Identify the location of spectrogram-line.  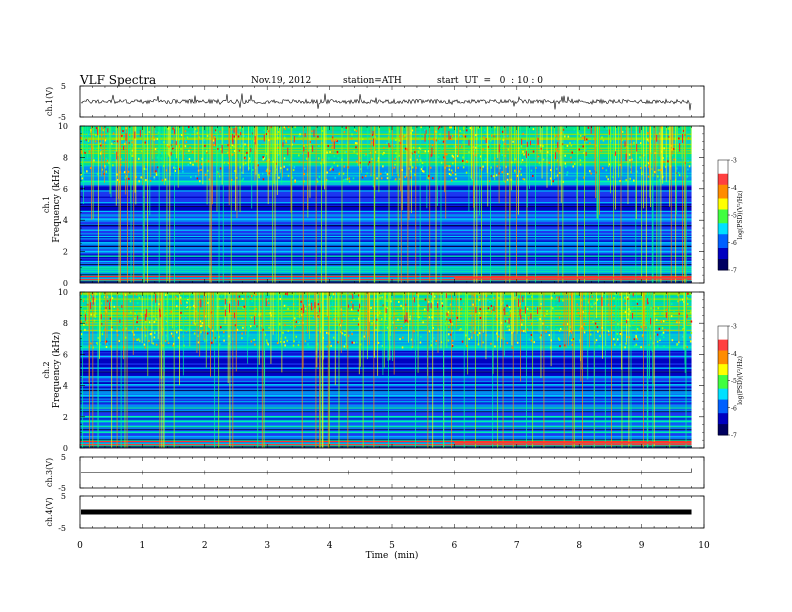
(573, 277).